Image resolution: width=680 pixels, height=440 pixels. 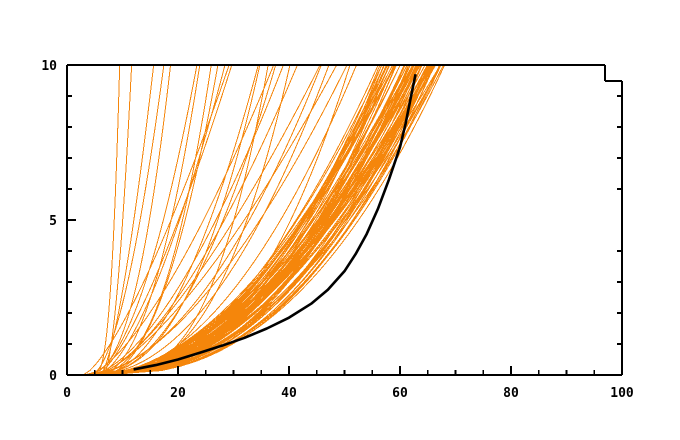 I want to click on y-tick-label: 5, so click(x=53, y=221).